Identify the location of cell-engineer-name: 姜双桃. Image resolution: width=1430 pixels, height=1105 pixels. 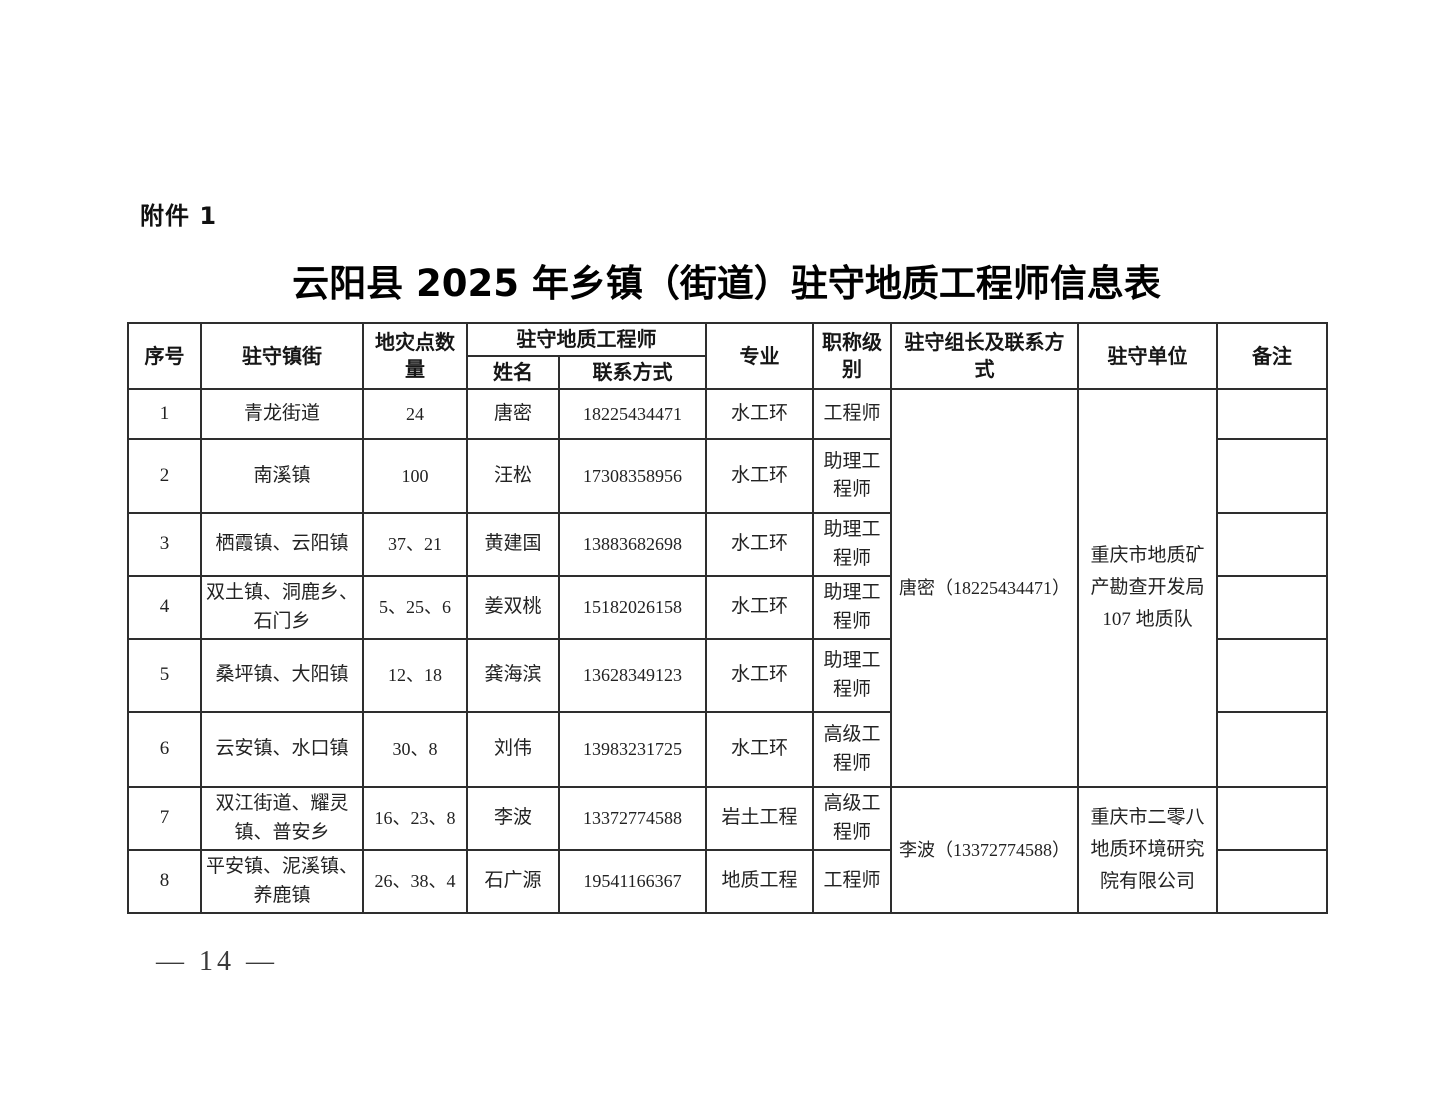
(513, 607).